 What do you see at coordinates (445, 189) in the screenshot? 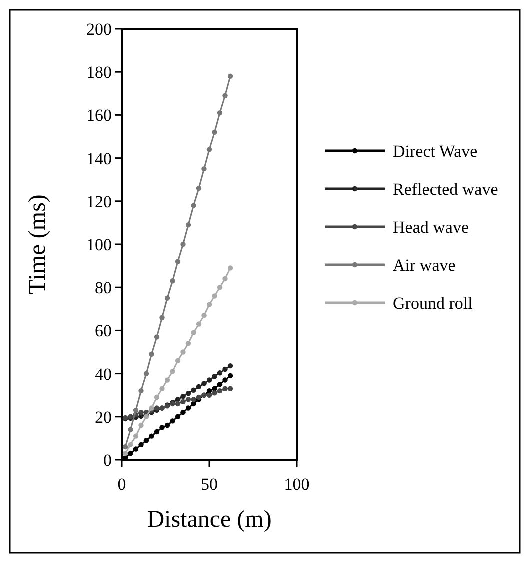
I see `legend-label: Reflected wave` at bounding box center [445, 189].